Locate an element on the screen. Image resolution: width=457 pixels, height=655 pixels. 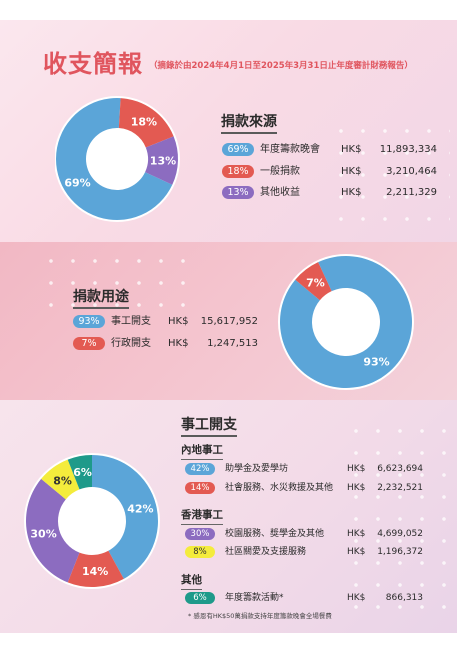
donut-slice-label: 69% is located at coordinates (77, 183).